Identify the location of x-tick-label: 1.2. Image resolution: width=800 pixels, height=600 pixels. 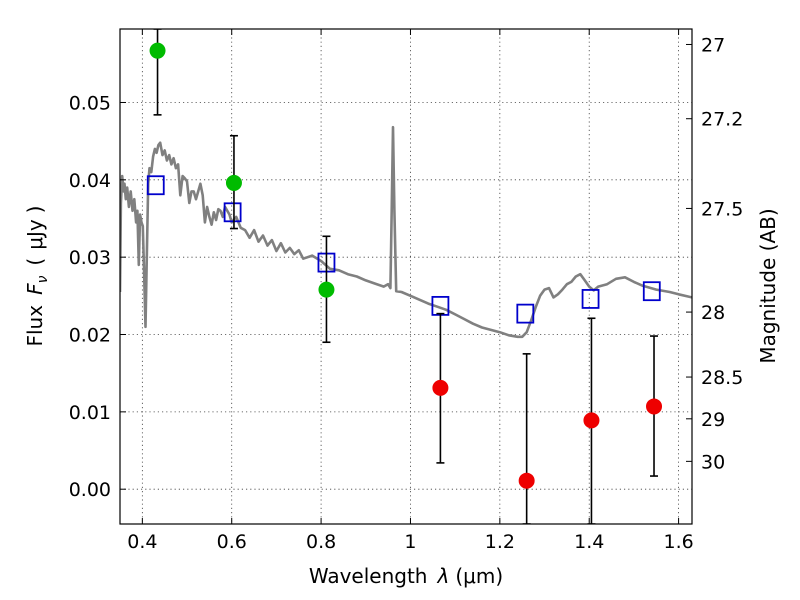
(500, 542).